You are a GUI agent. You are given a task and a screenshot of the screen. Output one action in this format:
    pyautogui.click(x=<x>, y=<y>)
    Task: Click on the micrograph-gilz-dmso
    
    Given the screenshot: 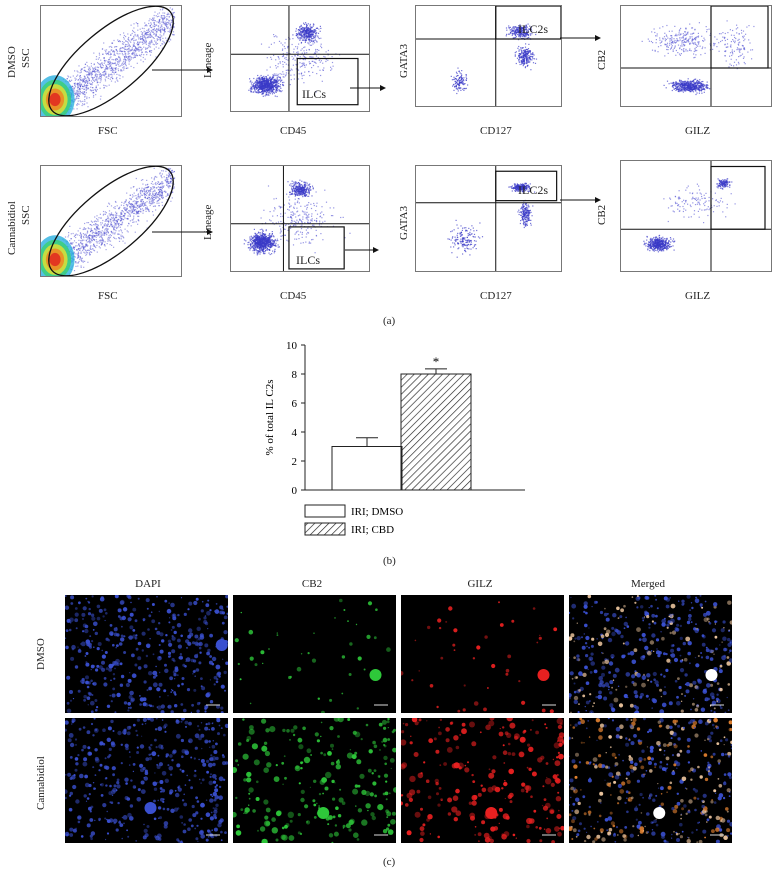 What is the action you would take?
    pyautogui.click(x=482, y=654)
    